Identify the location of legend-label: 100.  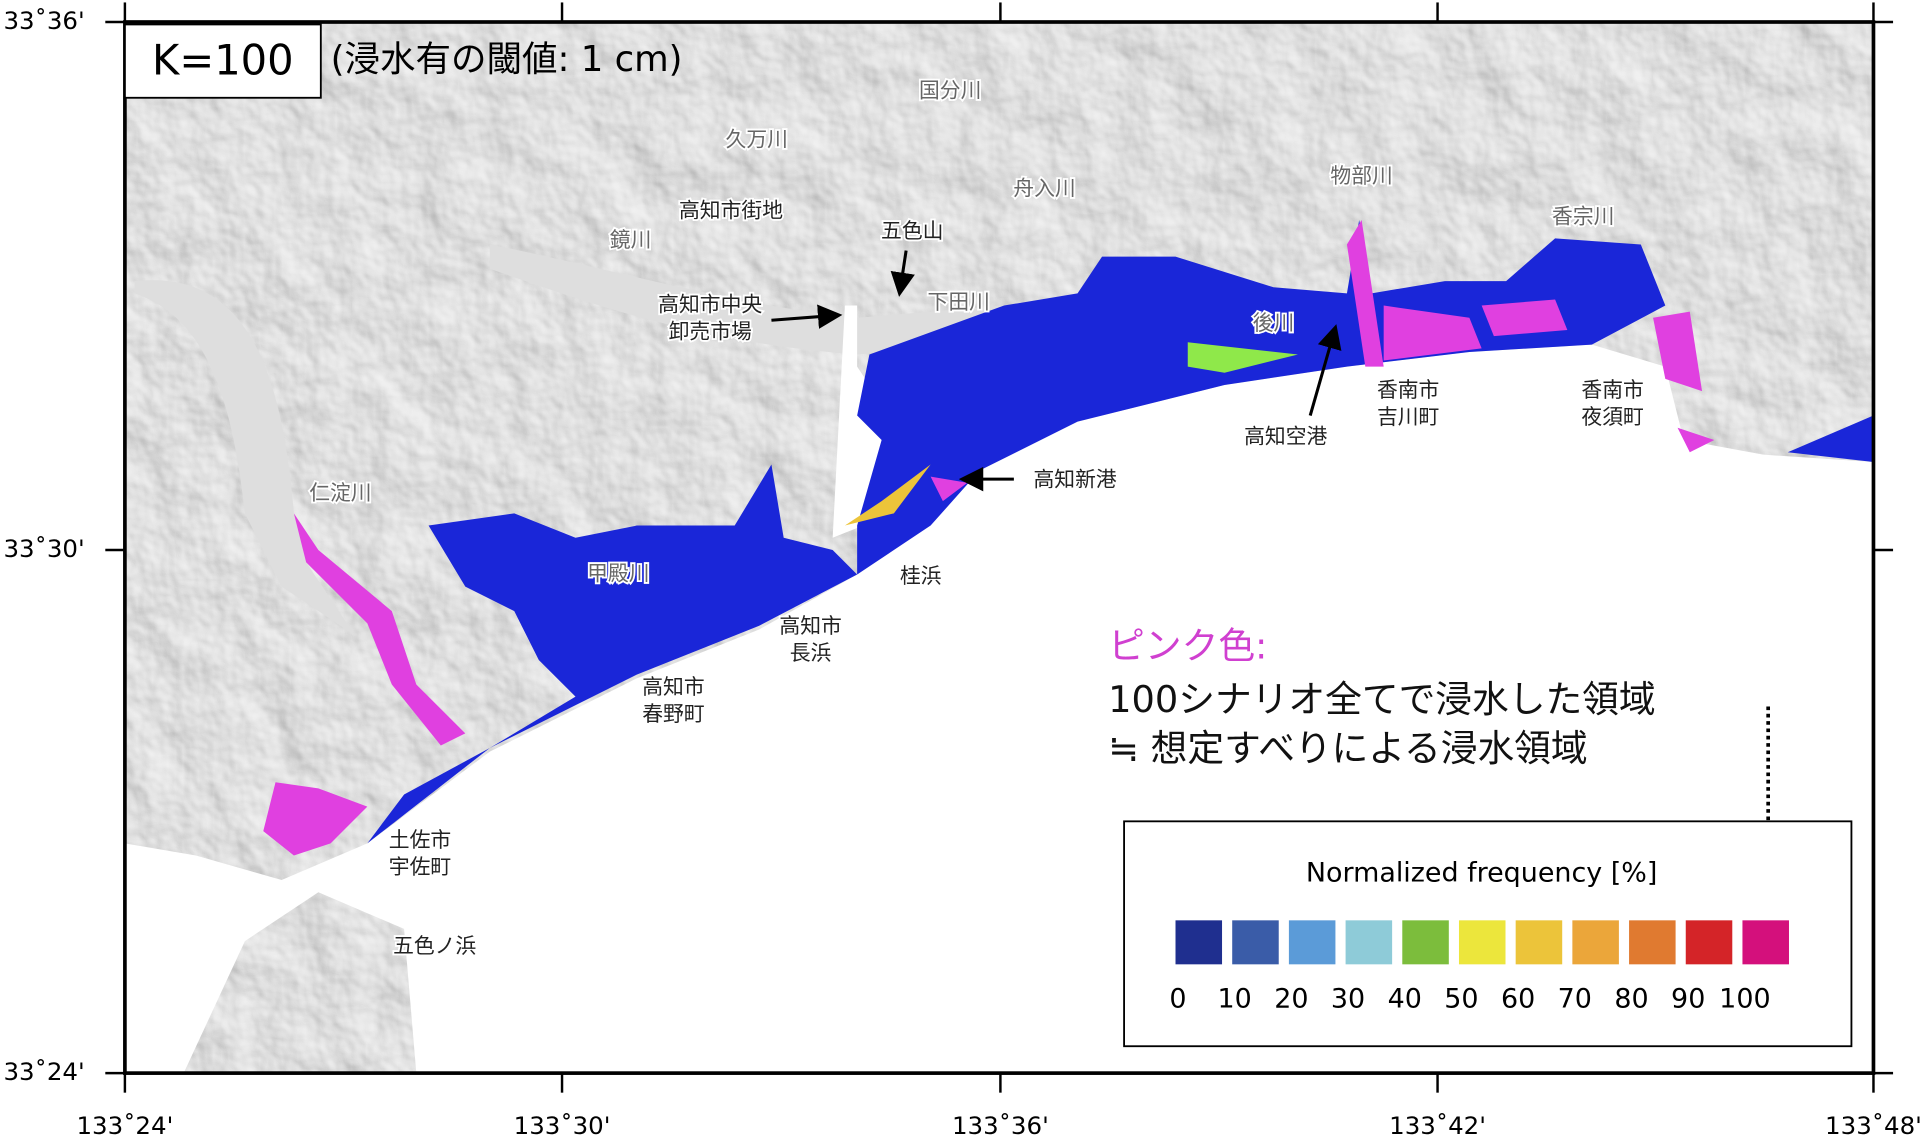
(1744, 998).